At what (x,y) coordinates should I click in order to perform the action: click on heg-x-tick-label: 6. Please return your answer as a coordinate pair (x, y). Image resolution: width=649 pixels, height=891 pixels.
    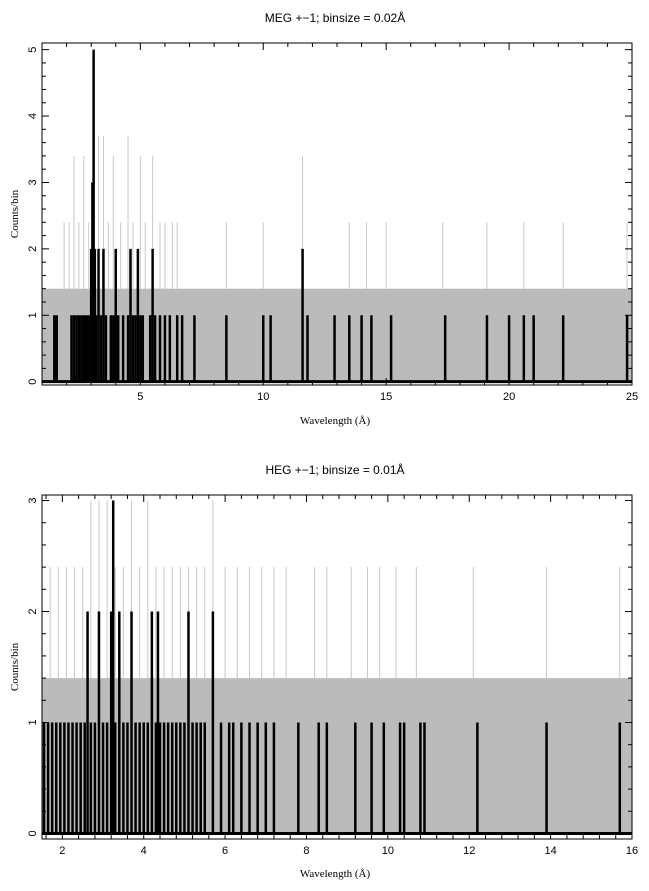
    Looking at the image, I should click on (225, 851).